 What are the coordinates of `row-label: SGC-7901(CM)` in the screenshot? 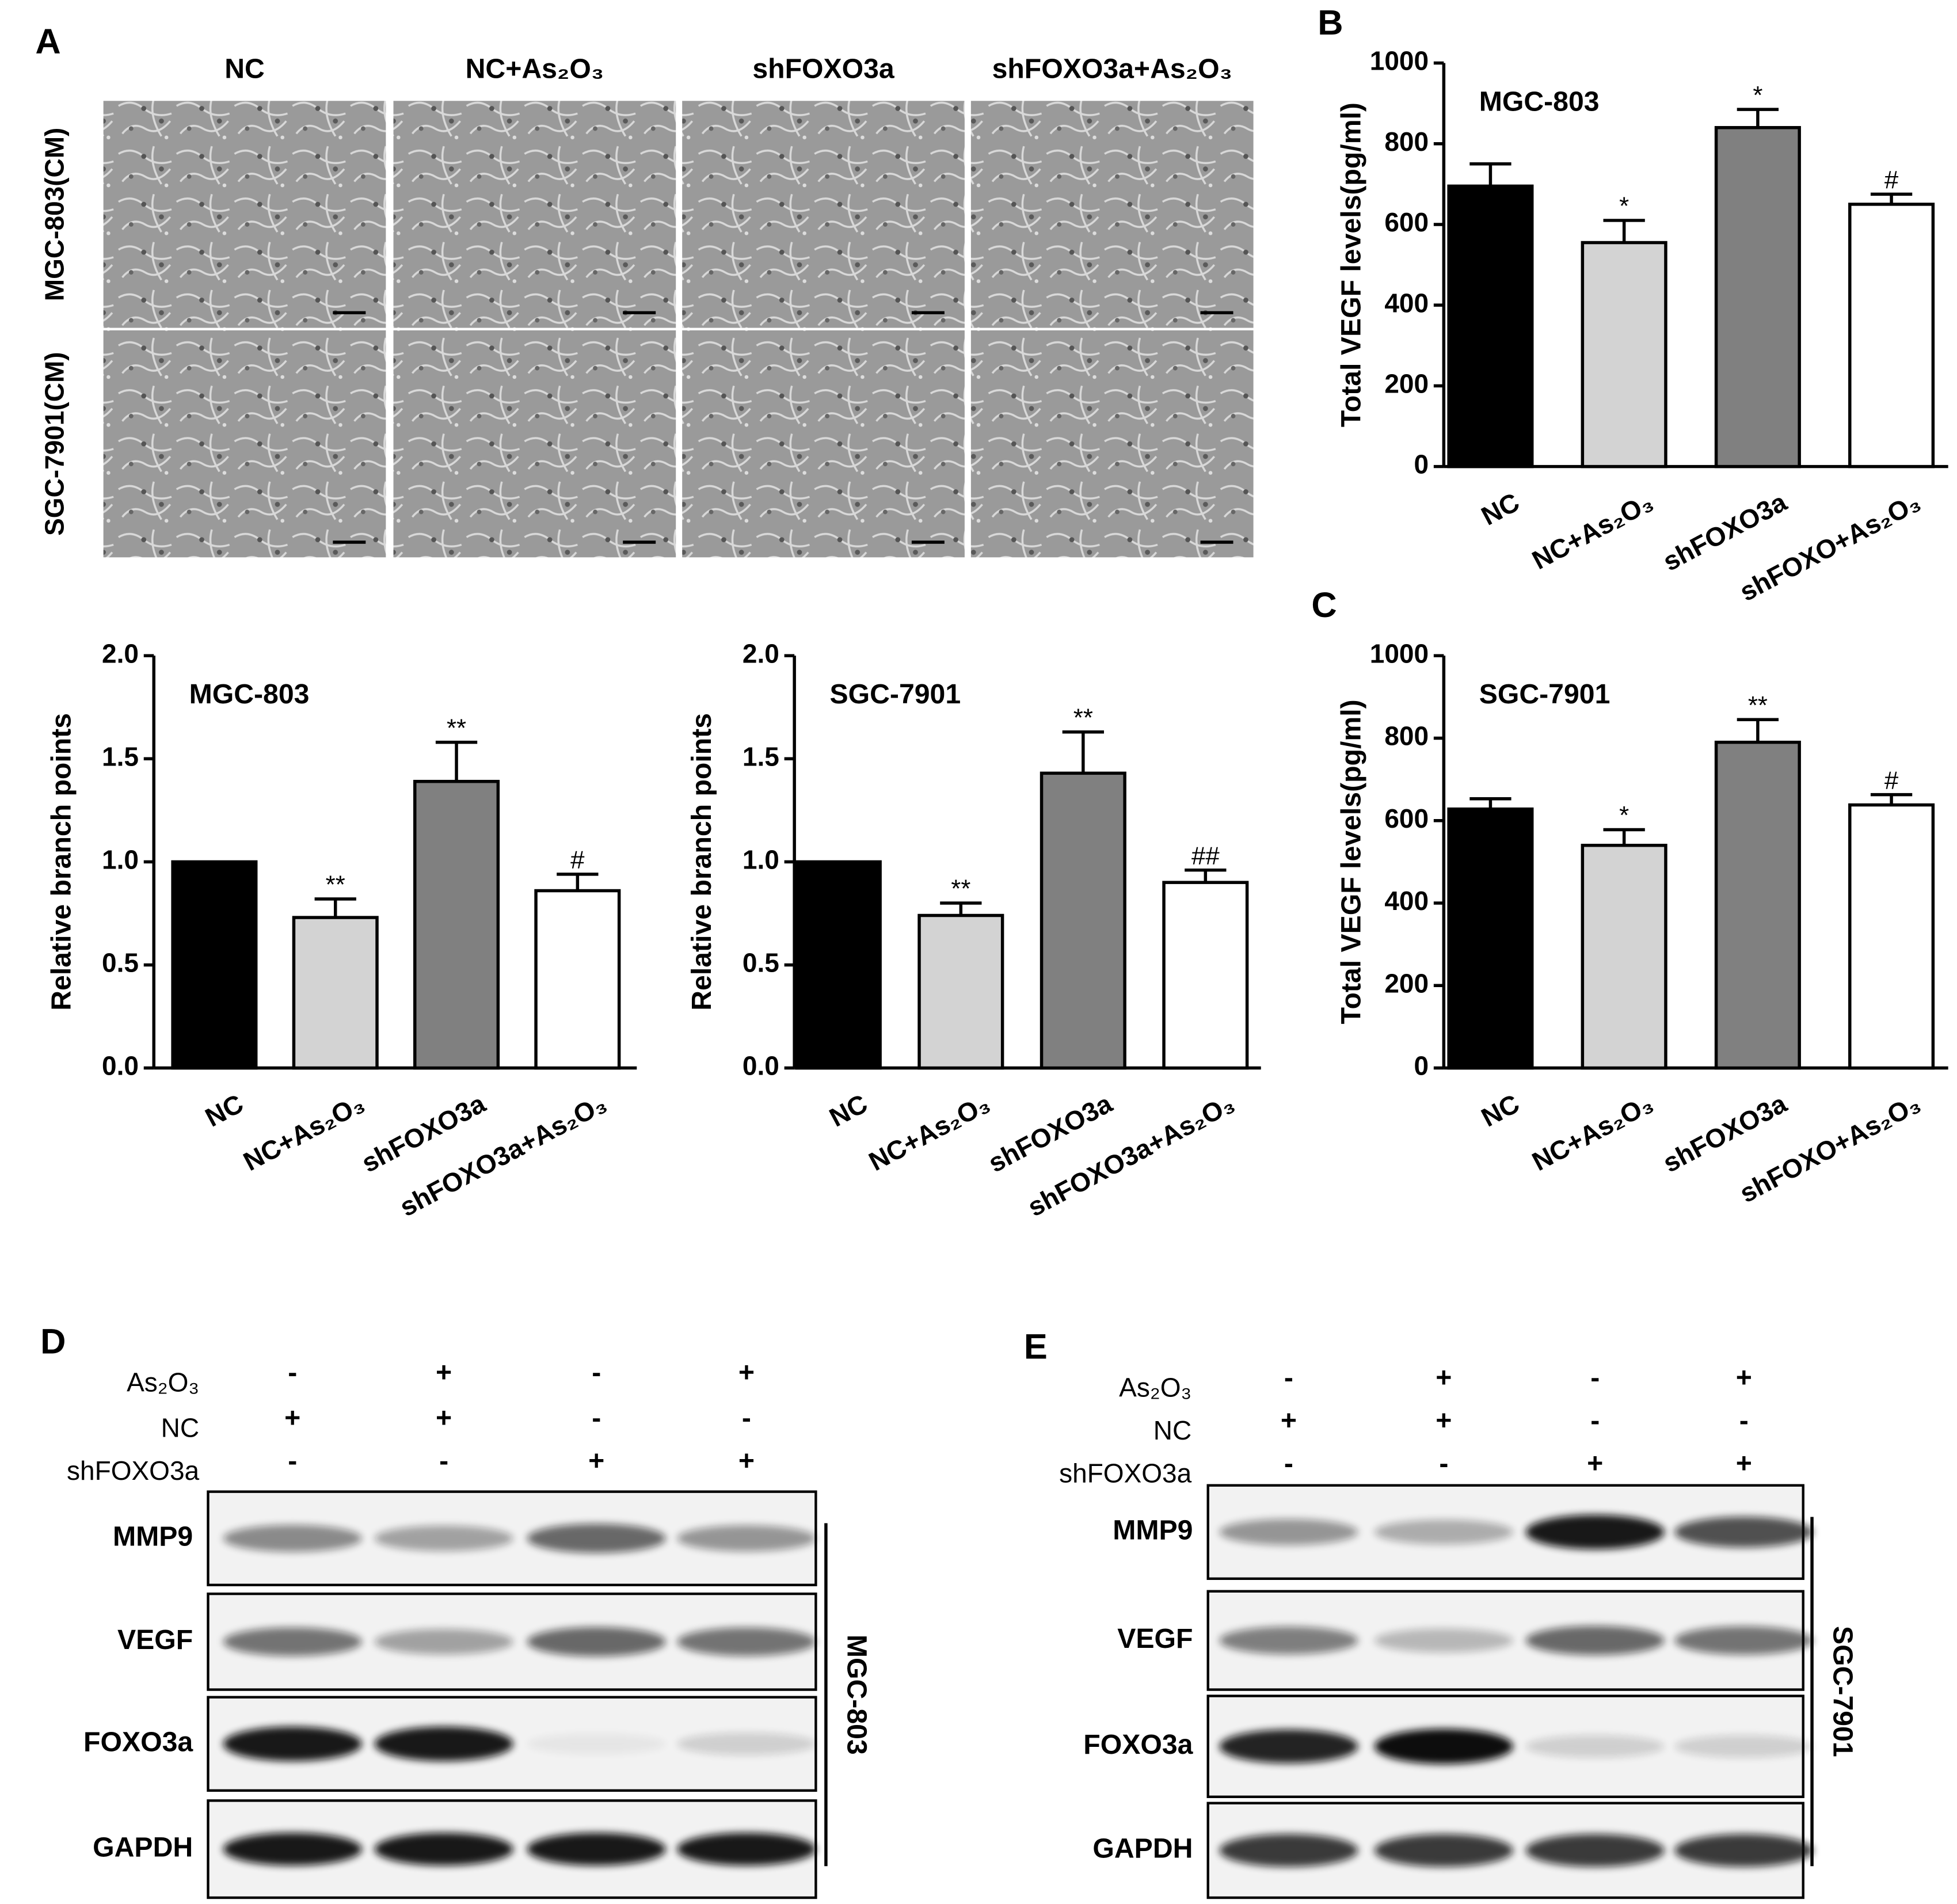 It's located at (55, 444).